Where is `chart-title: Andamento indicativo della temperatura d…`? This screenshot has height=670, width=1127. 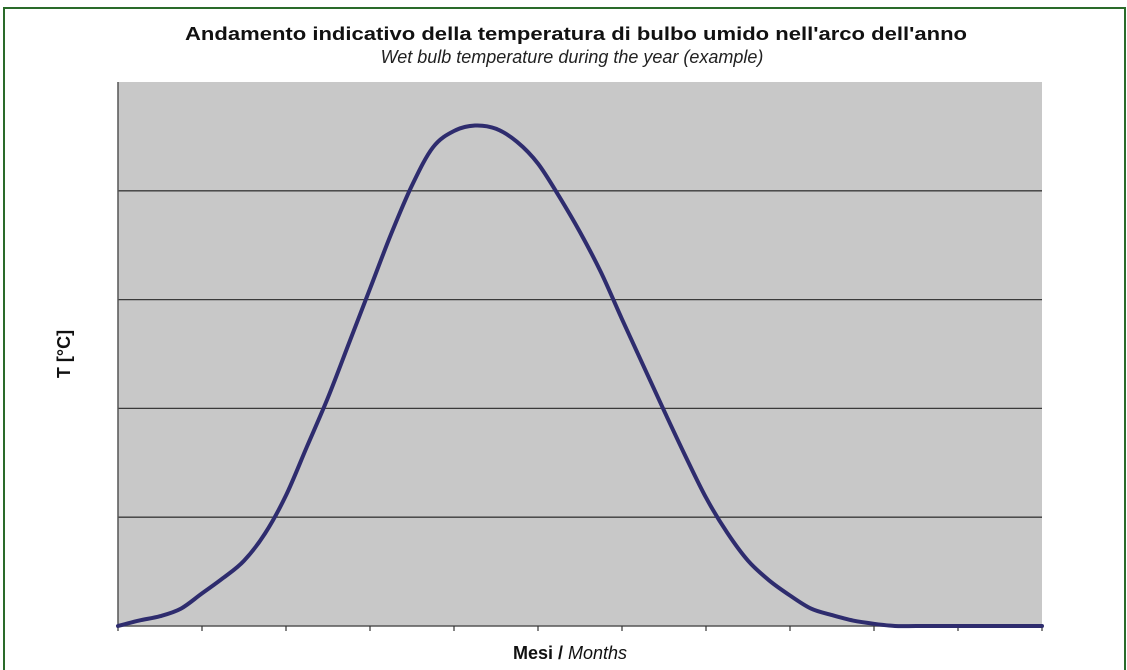 chart-title: Andamento indicativo della temperatura d… is located at coordinates (576, 34).